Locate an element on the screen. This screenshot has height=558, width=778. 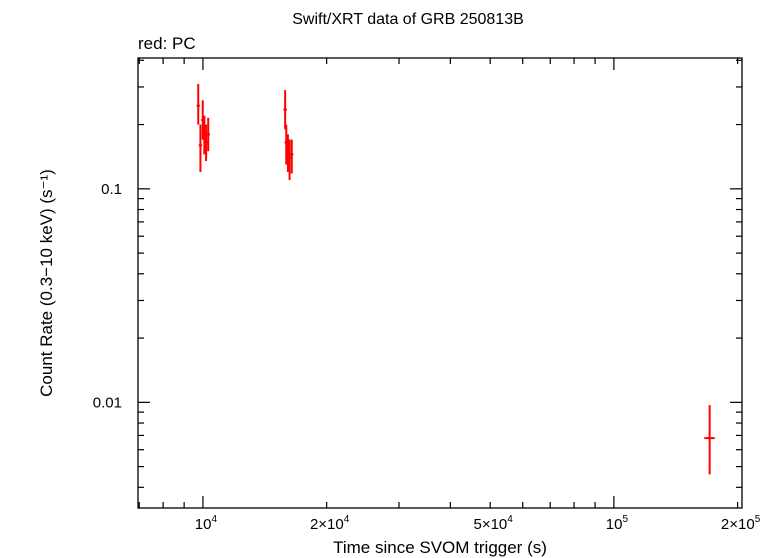
x-tick-label: 5×10⁴ is located at coordinates (493, 523).